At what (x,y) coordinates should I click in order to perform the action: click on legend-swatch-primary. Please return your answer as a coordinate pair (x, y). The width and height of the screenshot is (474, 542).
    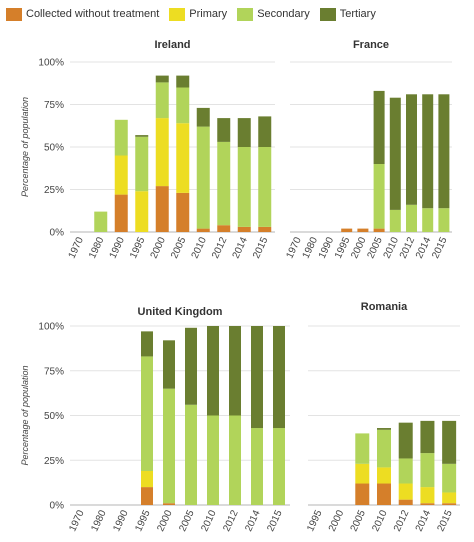
    Looking at the image, I should click on (177, 14).